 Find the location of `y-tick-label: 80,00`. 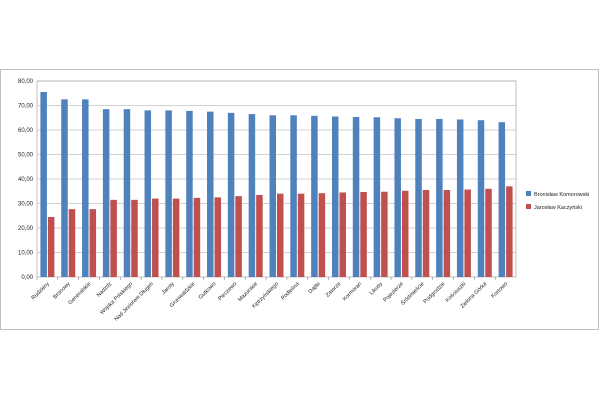

y-tick-label: 80,00 is located at coordinates (26, 82).